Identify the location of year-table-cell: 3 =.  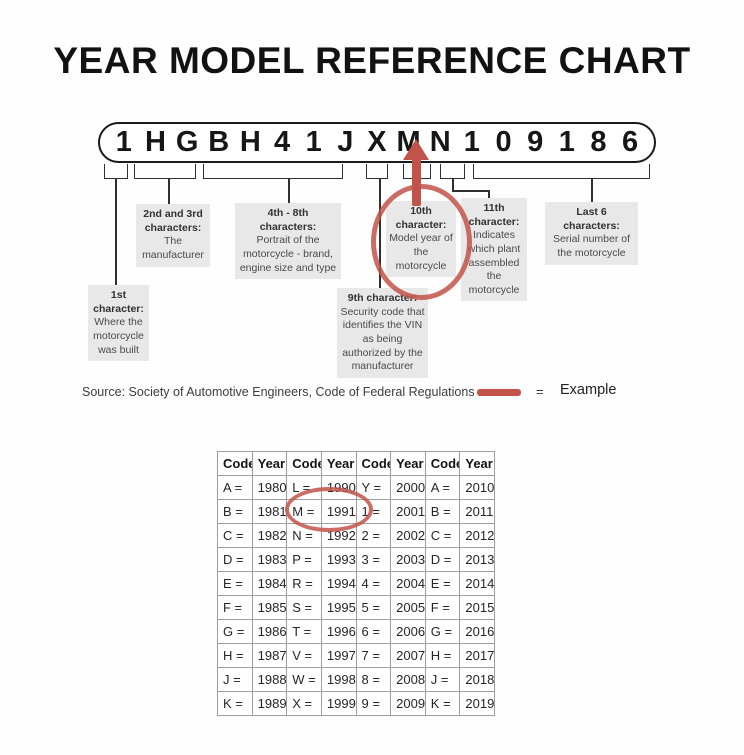
(373, 559).